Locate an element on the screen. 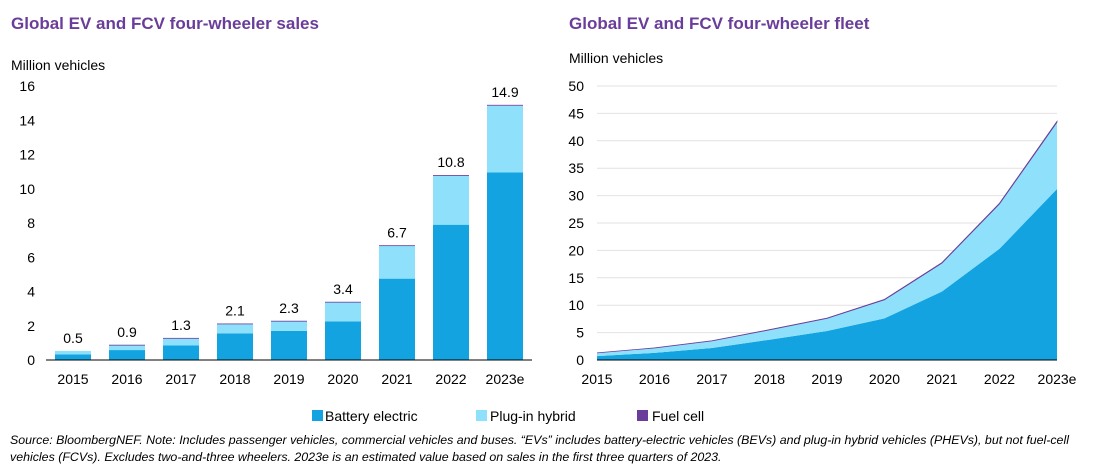  sales-total-label-2017: 1.3 is located at coordinates (181, 325).